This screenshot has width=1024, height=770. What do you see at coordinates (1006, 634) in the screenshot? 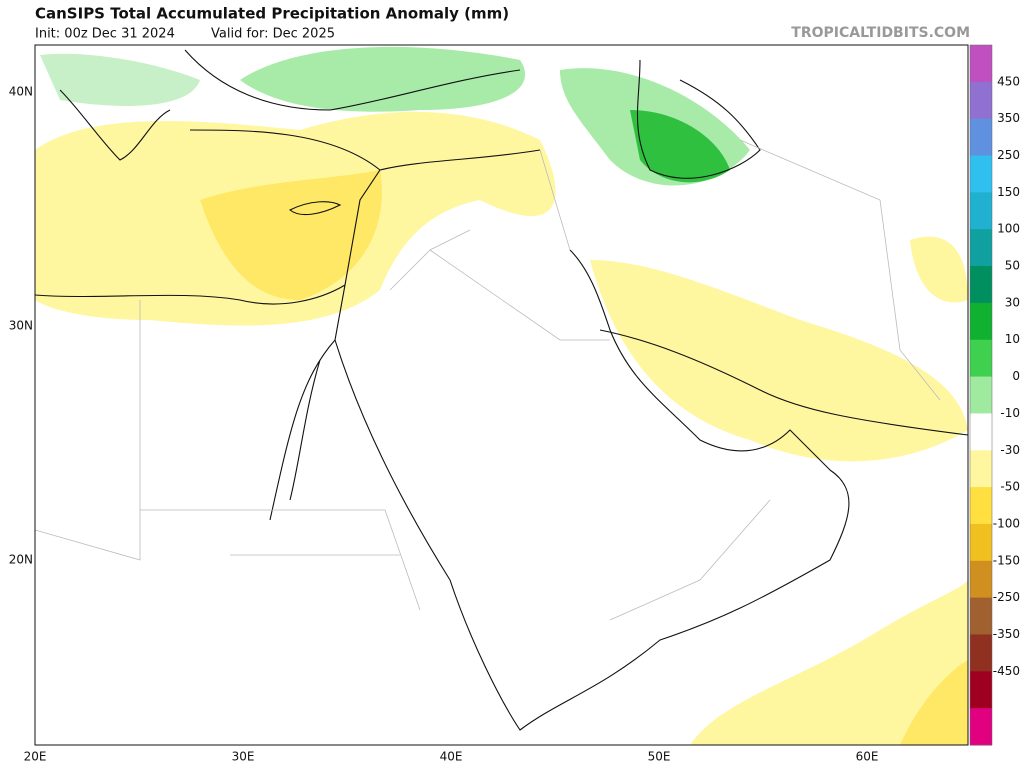
I see `colorbar-label: -350` at bounding box center [1006, 634].